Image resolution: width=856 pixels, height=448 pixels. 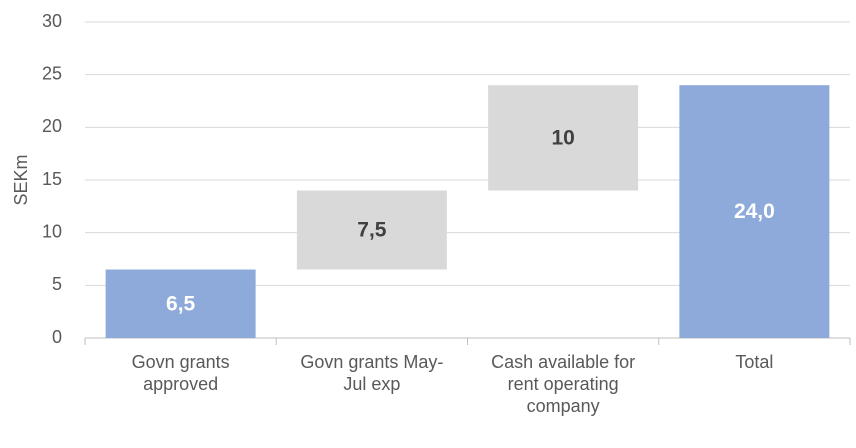 I want to click on x-tick-label: Total, so click(x=754, y=362).